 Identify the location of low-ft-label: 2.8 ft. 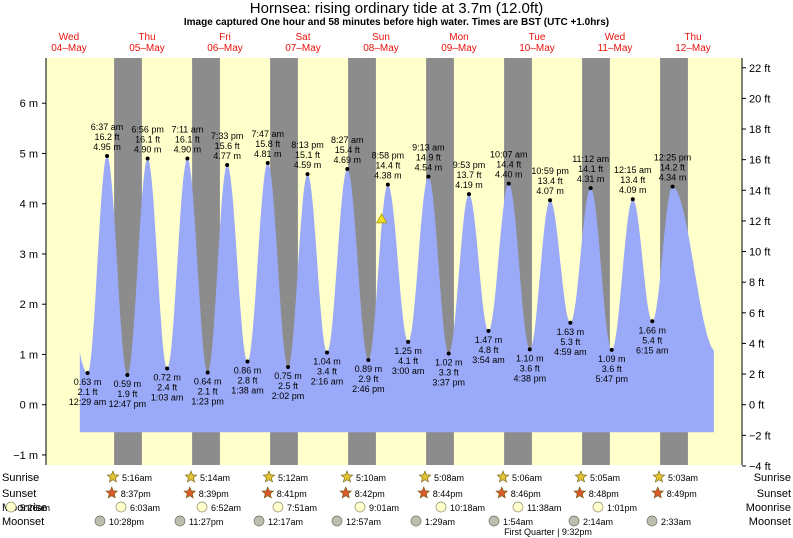
(247, 380).